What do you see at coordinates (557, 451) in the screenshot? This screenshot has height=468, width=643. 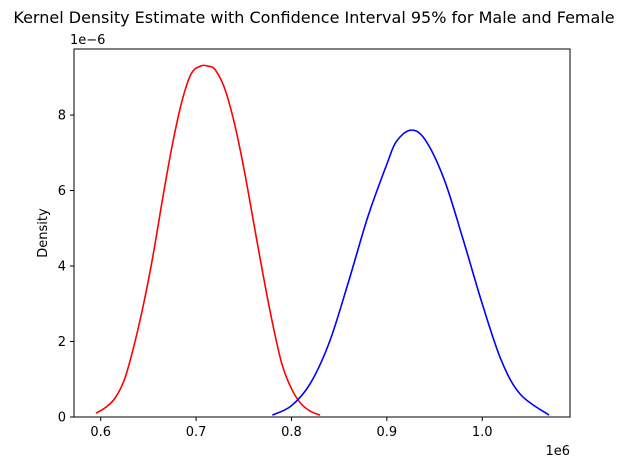 I see `x-offset-text: 1e6` at bounding box center [557, 451].